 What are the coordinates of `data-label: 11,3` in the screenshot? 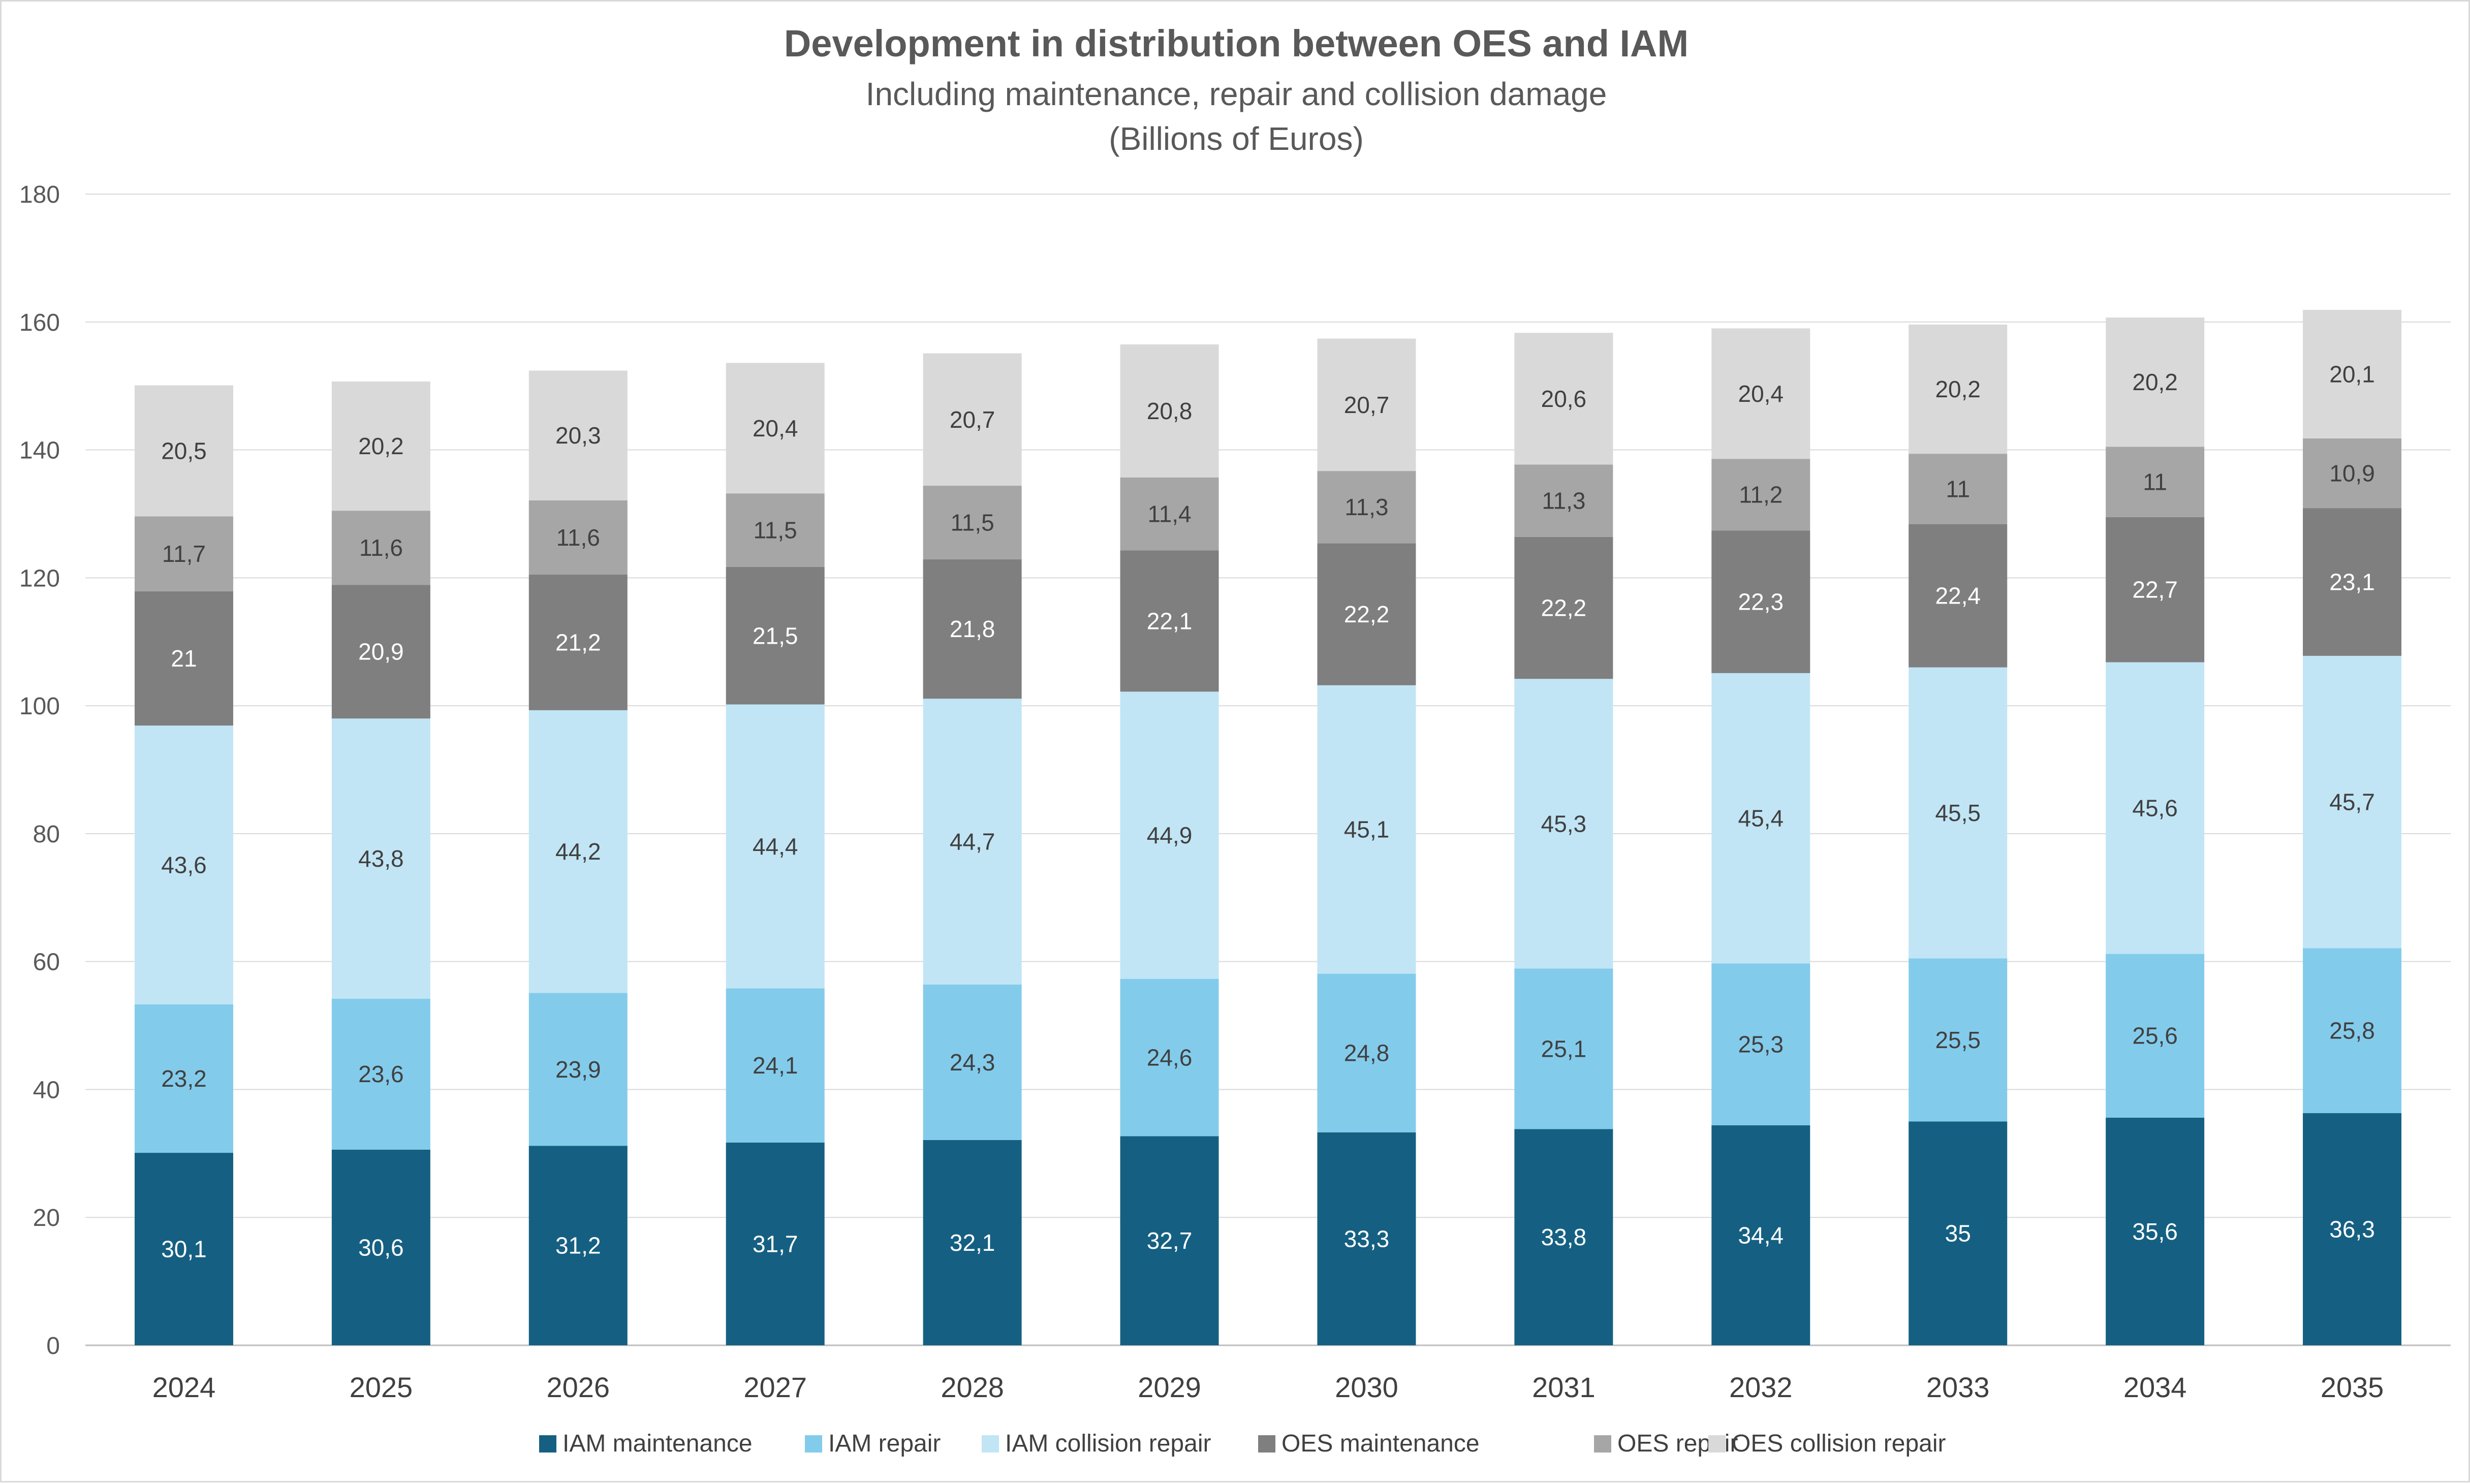 It's located at (1366, 507).